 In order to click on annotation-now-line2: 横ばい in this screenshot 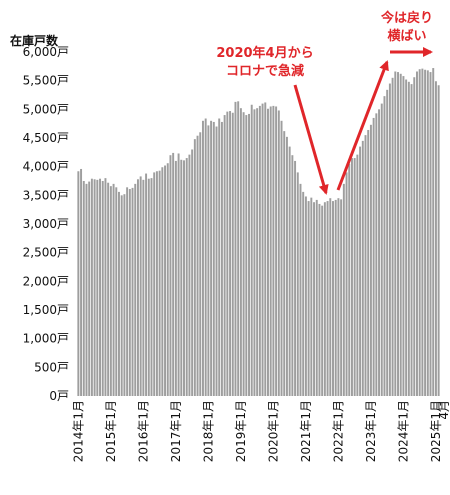, I will do `click(406, 36)`.